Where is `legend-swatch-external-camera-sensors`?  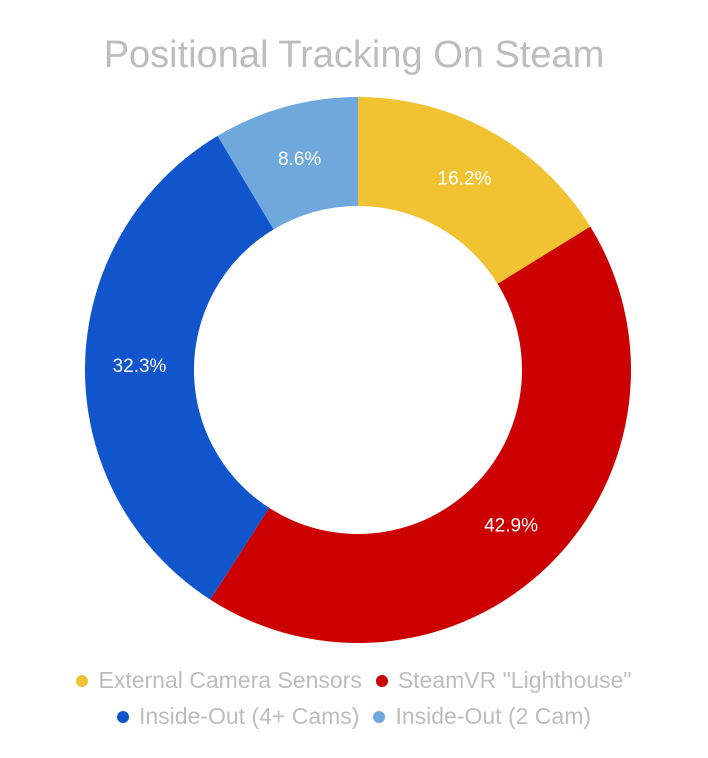
legend-swatch-external-camera-sensors is located at coordinates (82, 680).